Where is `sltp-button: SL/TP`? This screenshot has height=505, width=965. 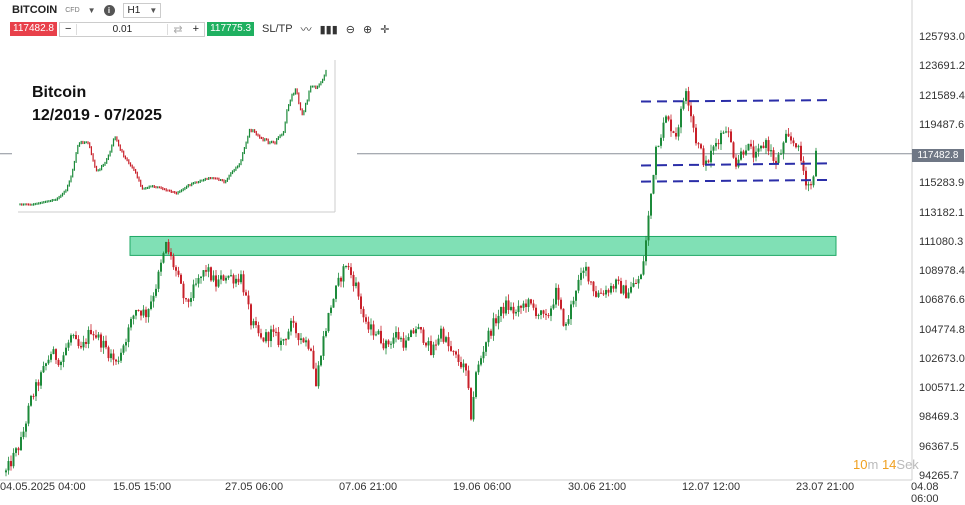 sltp-button: SL/TP is located at coordinates (277, 29).